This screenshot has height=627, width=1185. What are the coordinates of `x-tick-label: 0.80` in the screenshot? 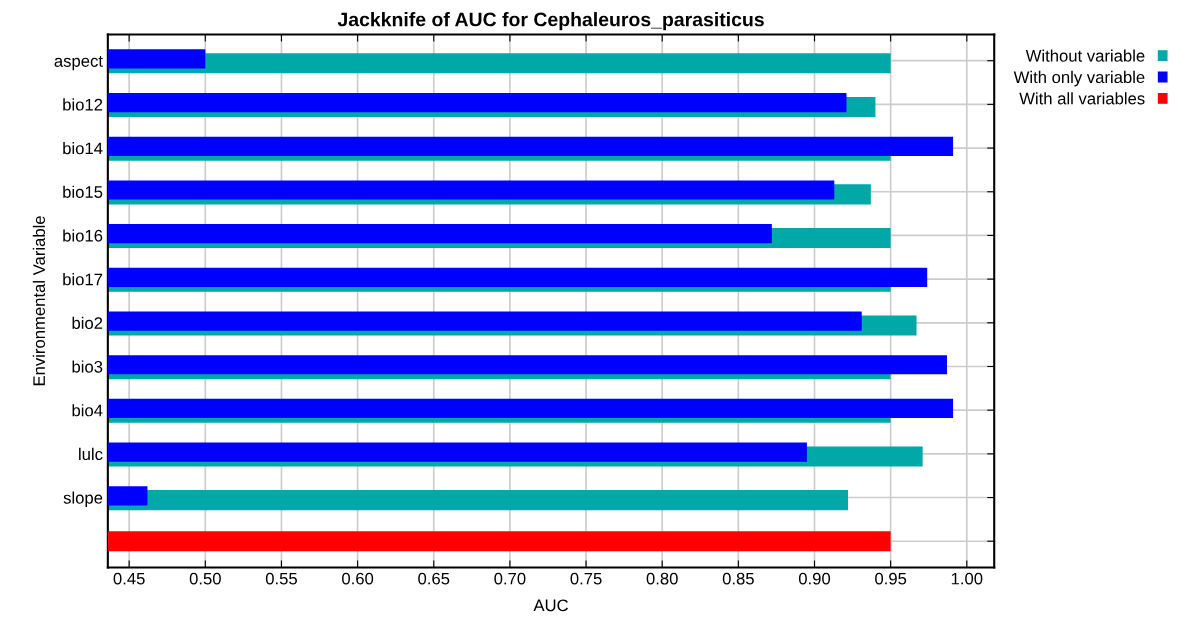 It's located at (662, 578).